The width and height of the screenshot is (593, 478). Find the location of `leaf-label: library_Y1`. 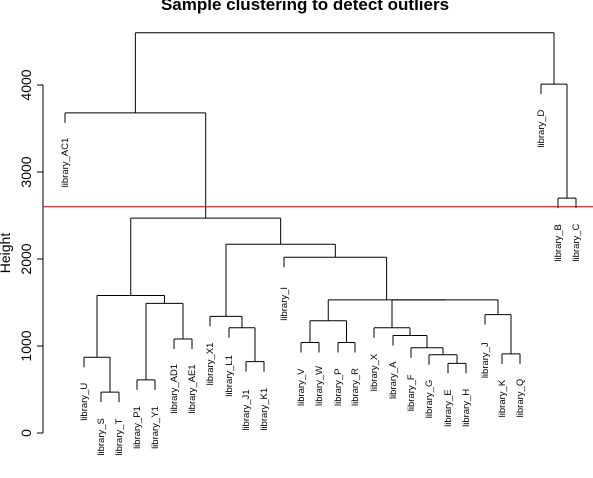

leaf-label: library_Y1 is located at coordinates (155, 427).